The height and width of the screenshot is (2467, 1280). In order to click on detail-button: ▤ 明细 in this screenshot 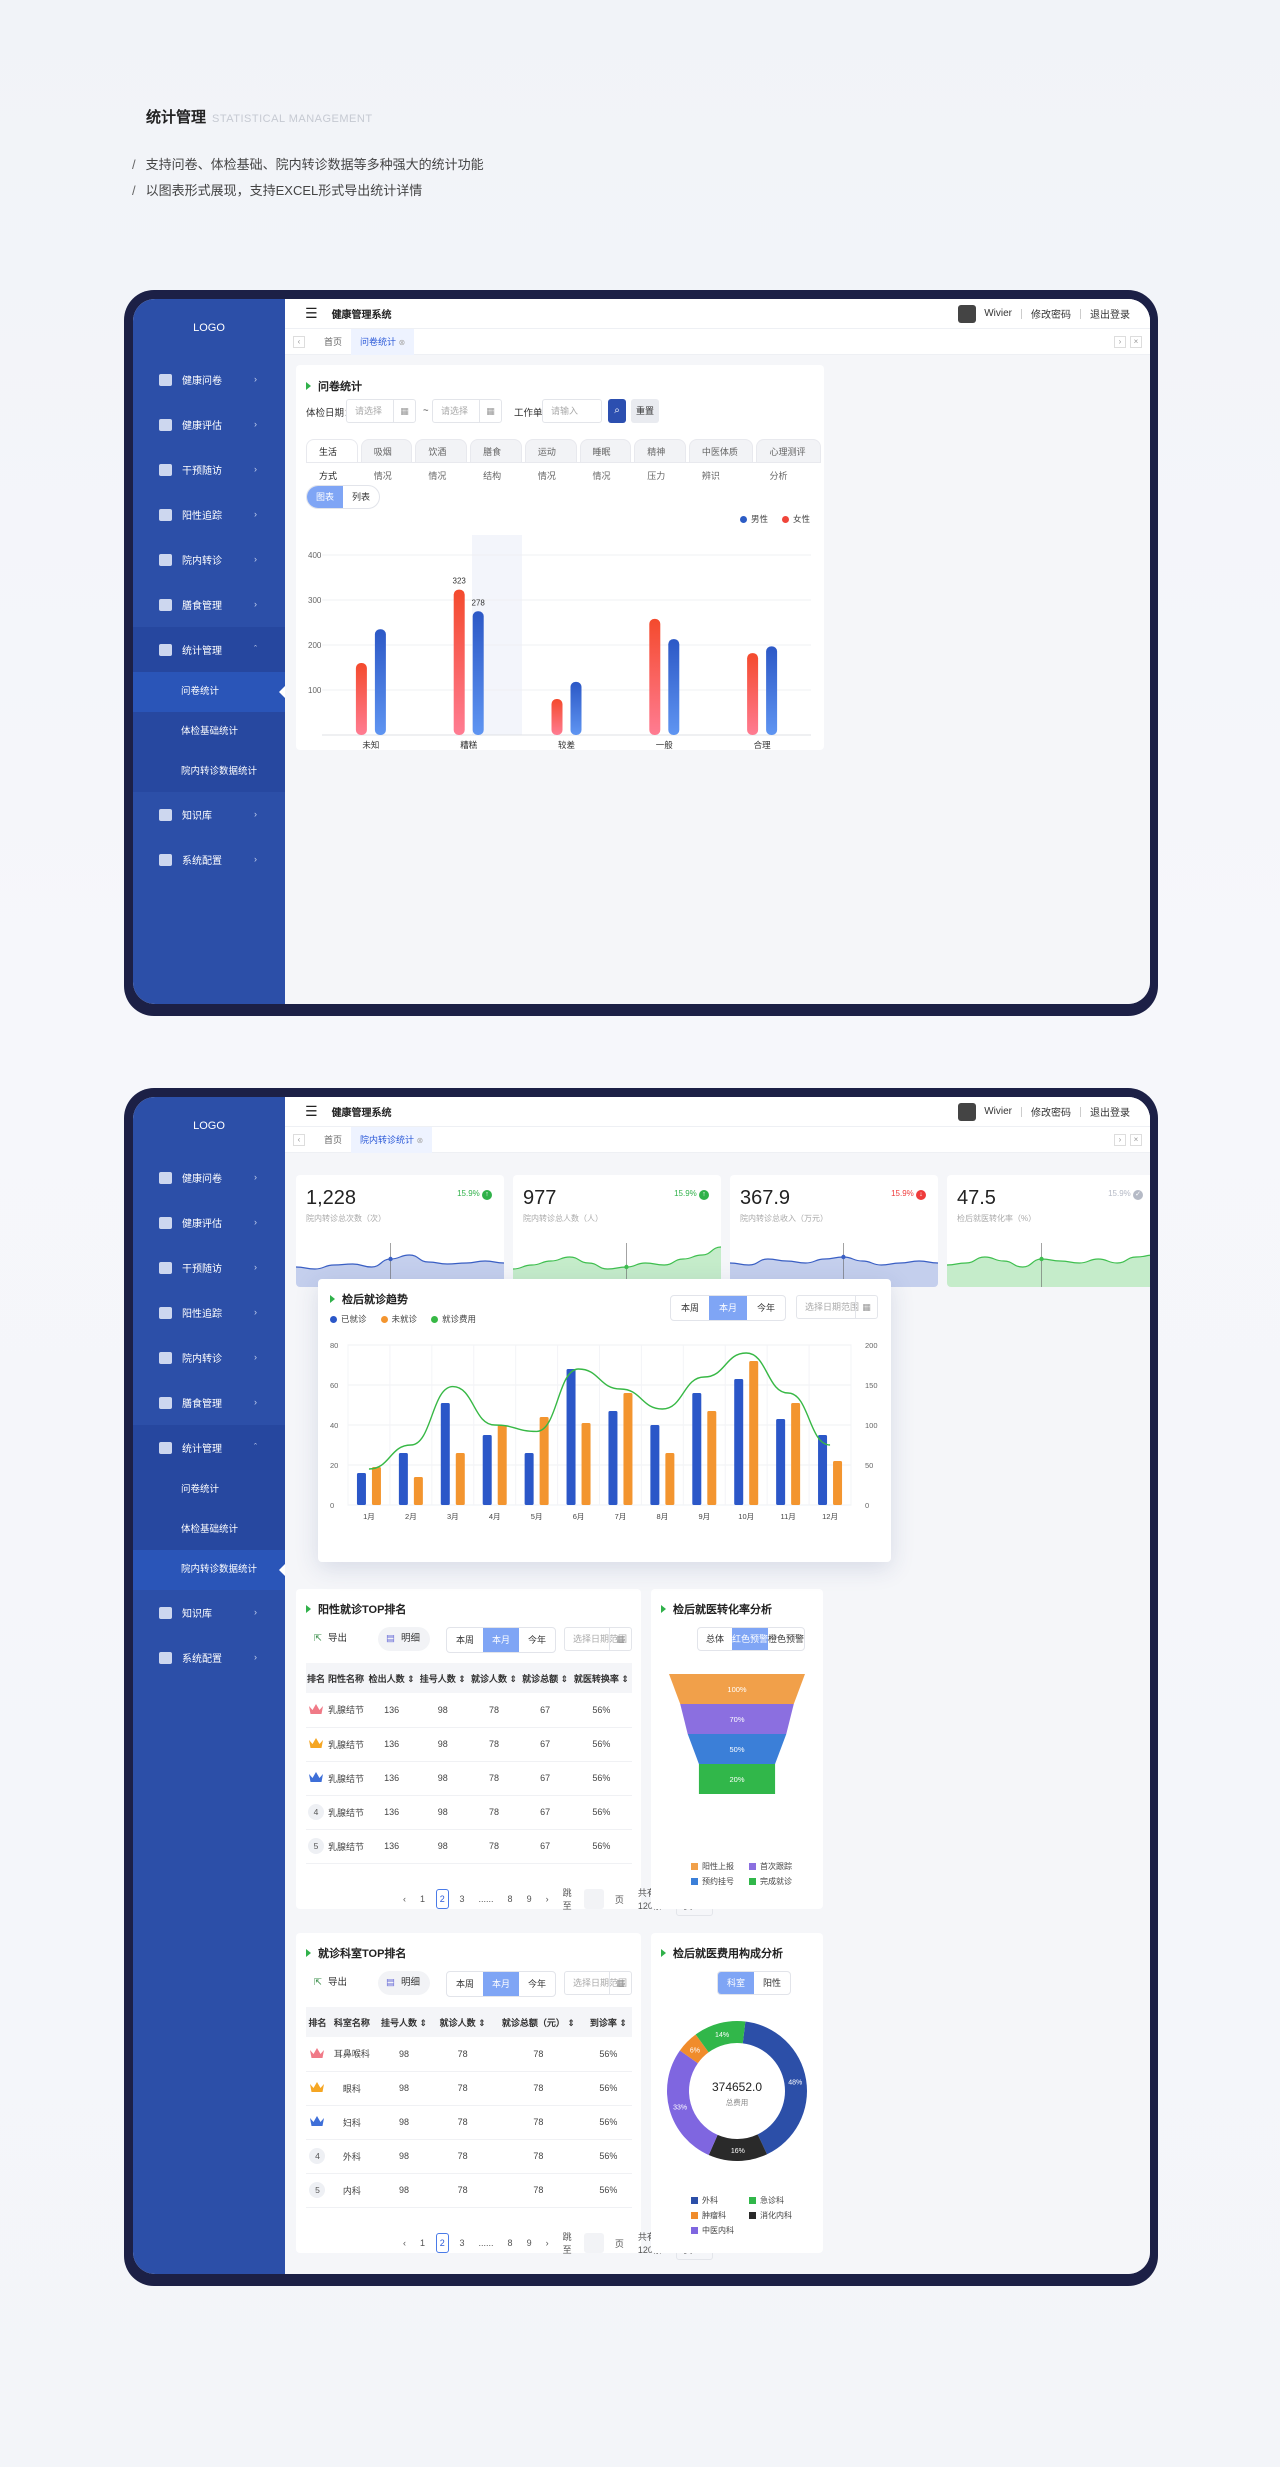, I will do `click(404, 1639)`.